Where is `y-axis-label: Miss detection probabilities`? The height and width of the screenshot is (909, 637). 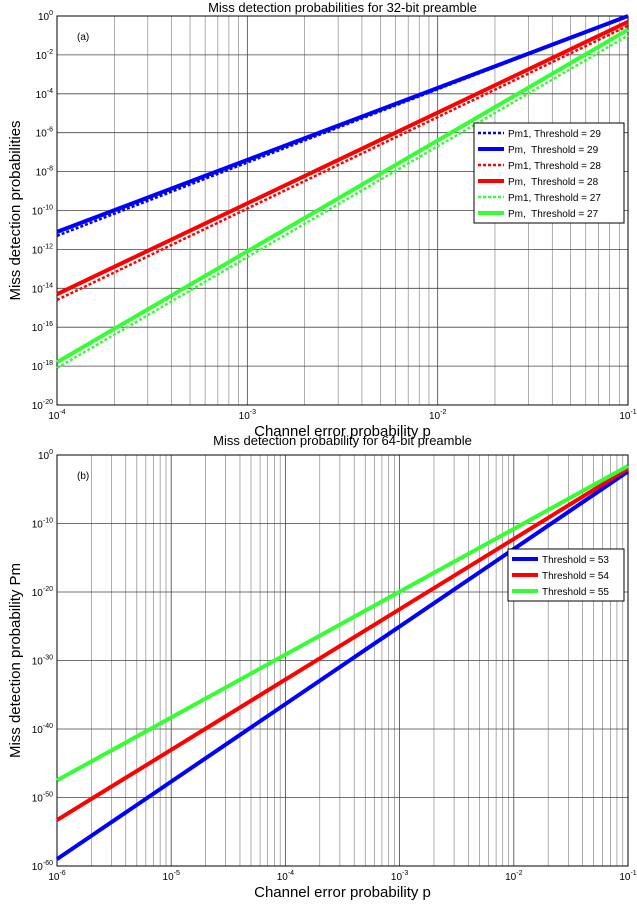 y-axis-label: Miss detection probabilities is located at coordinates (15, 210).